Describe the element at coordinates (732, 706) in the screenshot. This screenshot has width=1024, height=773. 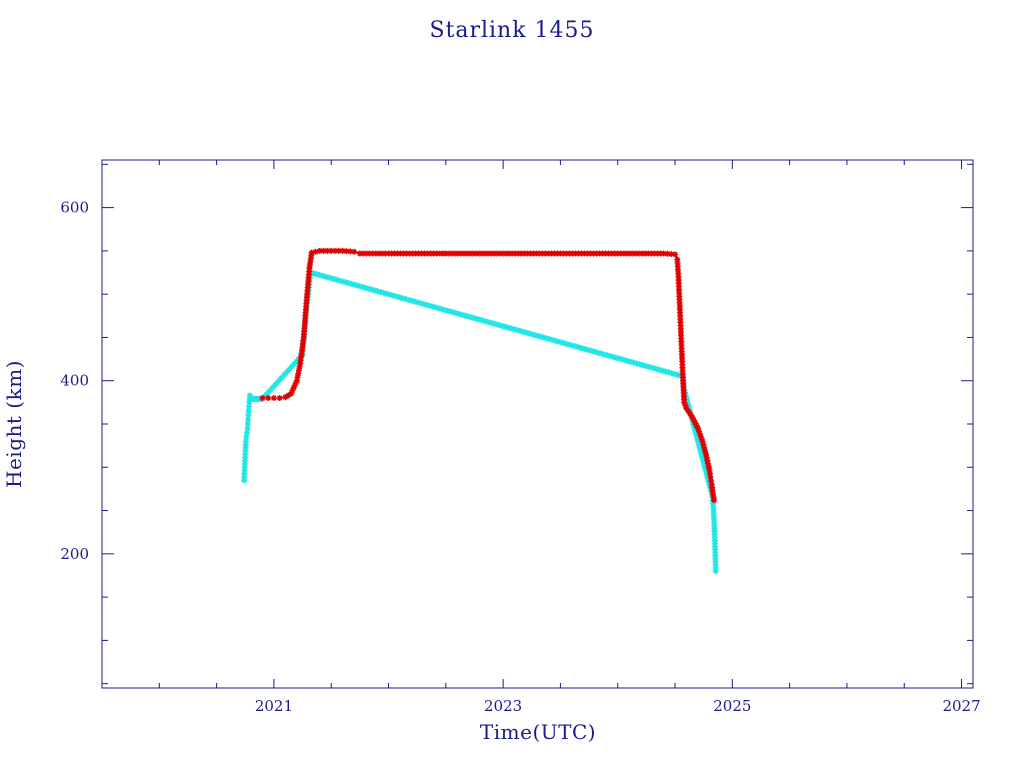
I see `x-tick-label: 2025` at that location.